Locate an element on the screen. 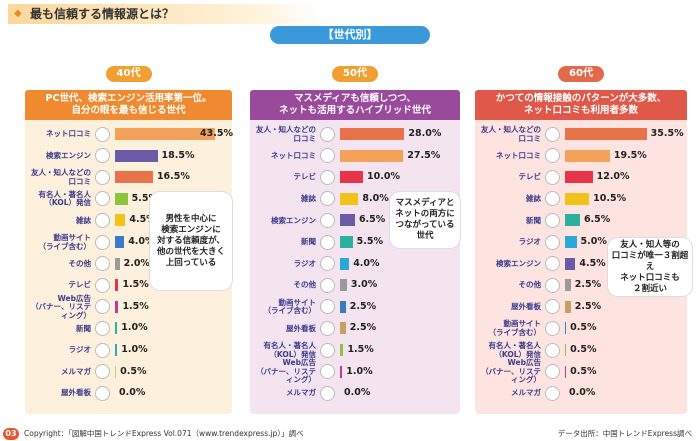  source: データ出所：中国トレンドExpress調べ is located at coordinates (624, 433).